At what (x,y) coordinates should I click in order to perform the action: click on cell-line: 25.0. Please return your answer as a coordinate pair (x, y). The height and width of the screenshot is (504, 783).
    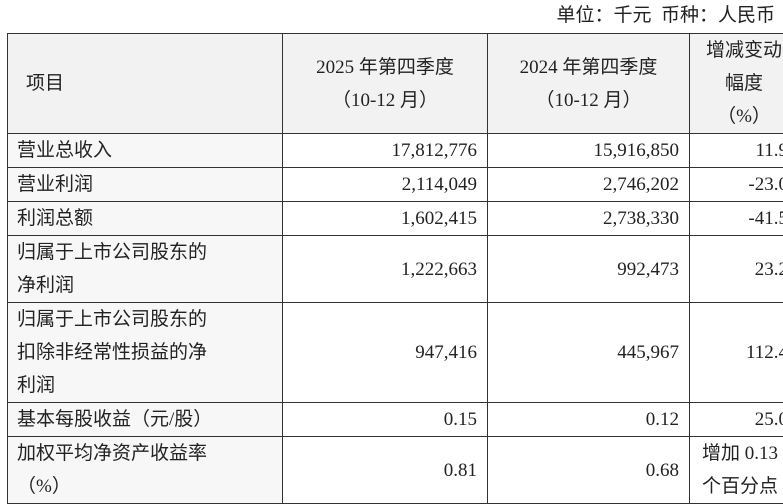
    Looking at the image, I should click on (736, 419).